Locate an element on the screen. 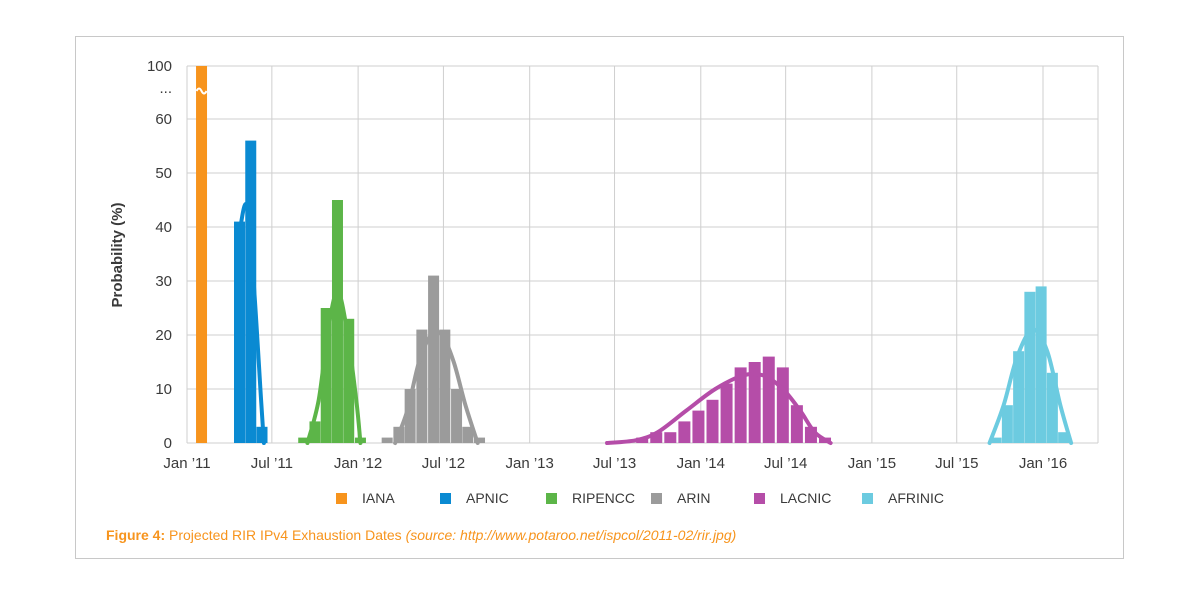 This screenshot has height=600, width=1200. axis-break-mark is located at coordinates (201, 91).